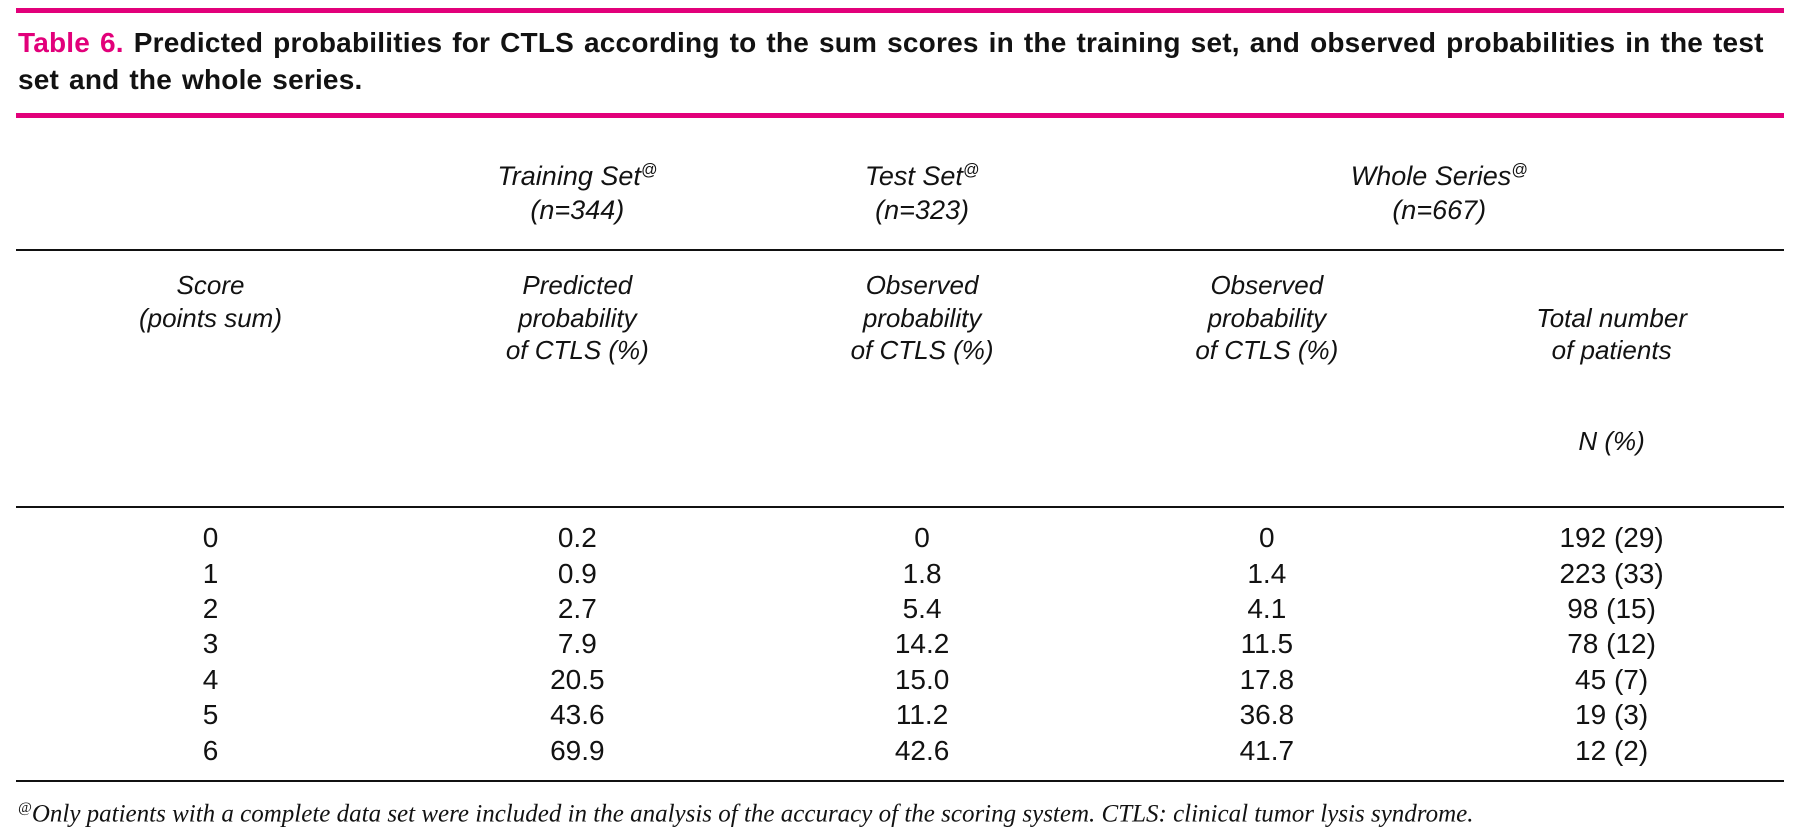  I want to click on cell-predicted: 69.9, so click(577, 750).